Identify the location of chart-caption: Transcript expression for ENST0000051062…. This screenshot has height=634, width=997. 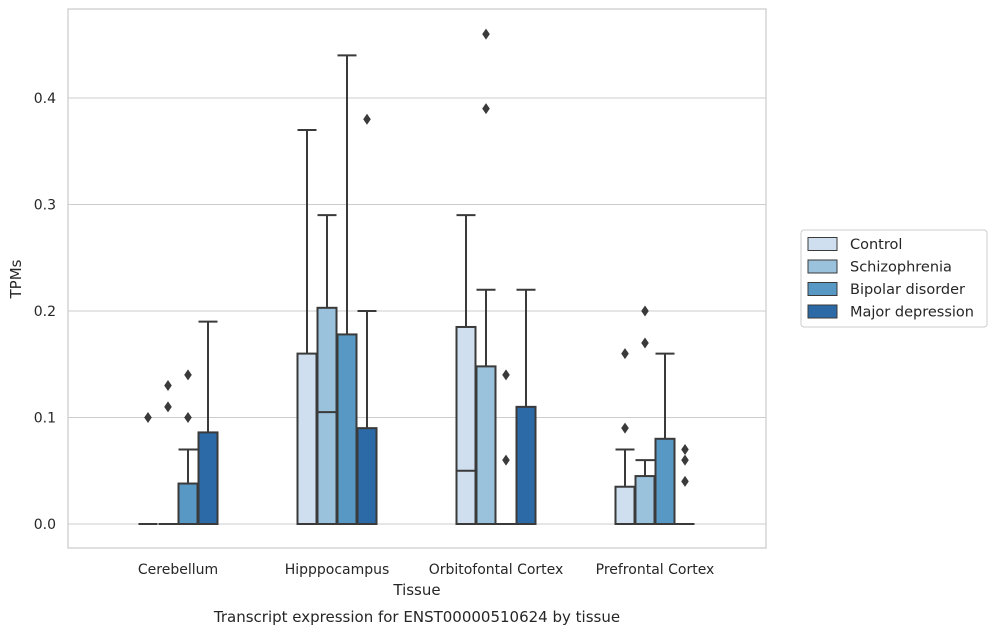
(416, 617).